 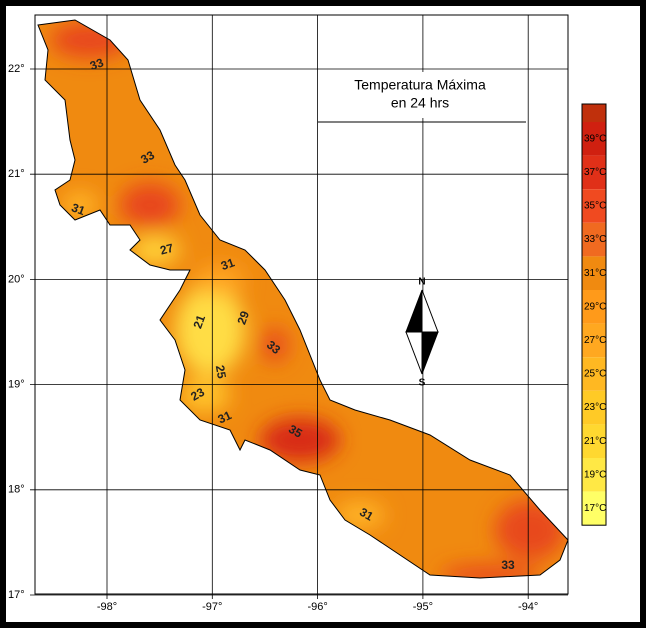 I want to click on latitude-label: 19°, so click(x=16, y=385).